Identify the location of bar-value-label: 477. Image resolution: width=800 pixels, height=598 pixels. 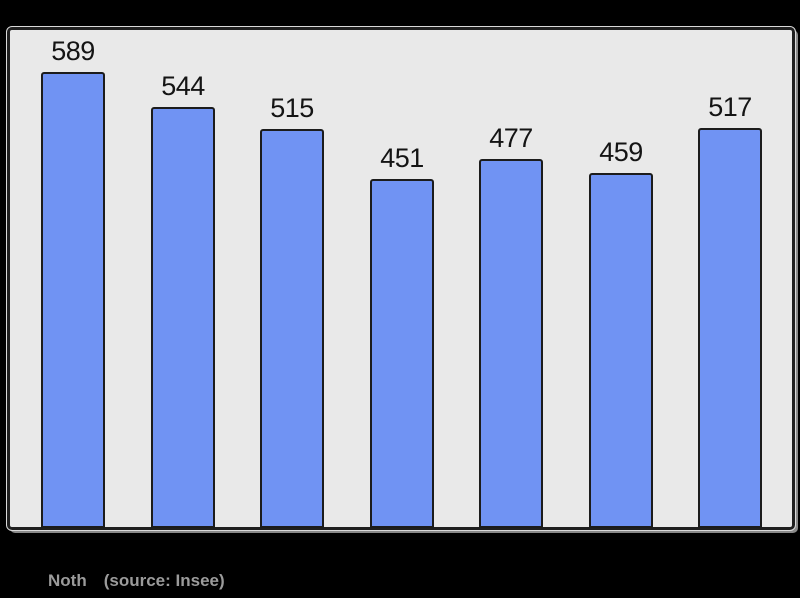
(511, 138).